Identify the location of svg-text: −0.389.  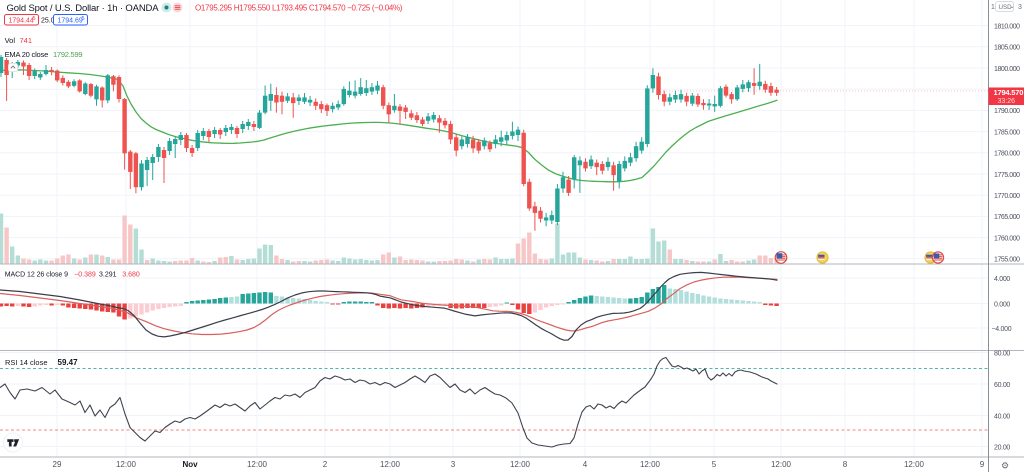
(85, 275).